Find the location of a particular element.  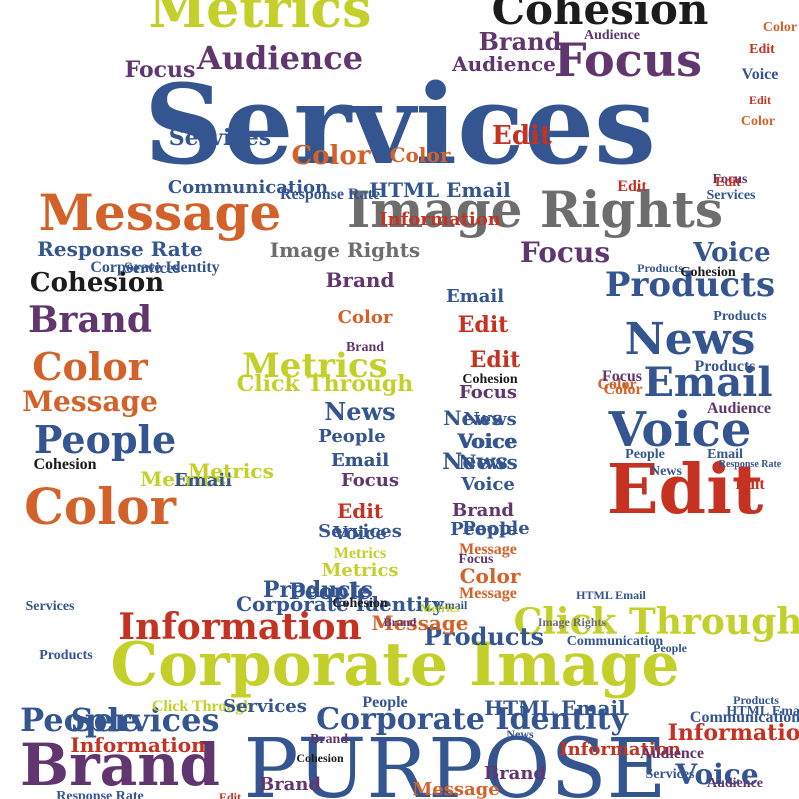

word-corporate-image: Corporate Image is located at coordinates (395, 665).